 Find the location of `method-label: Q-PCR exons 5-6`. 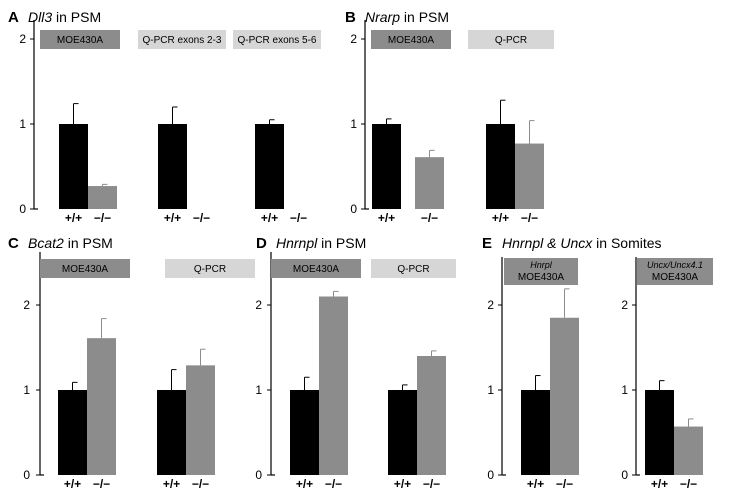

method-label: Q-PCR exons 5-6 is located at coordinates (277, 40).